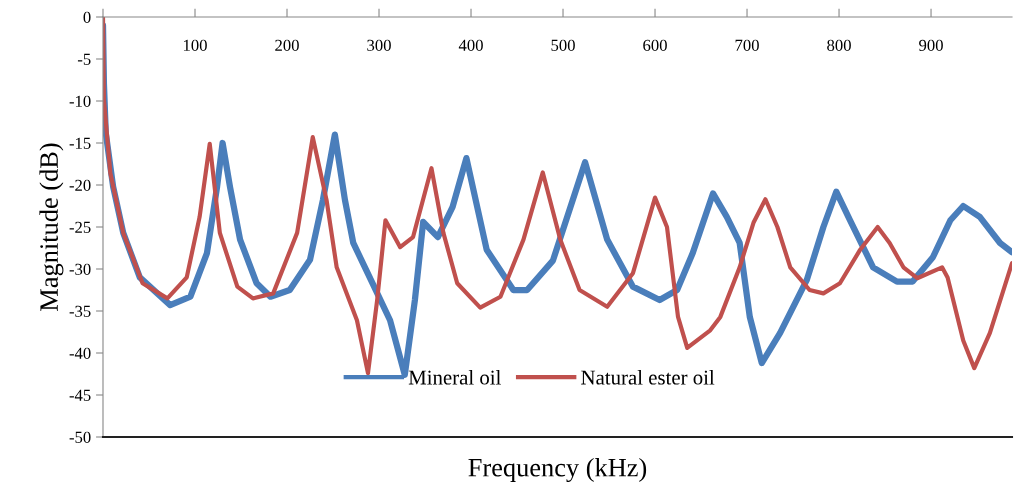 The height and width of the screenshot is (486, 1014). I want to click on y-tick-label: -30, so click(80, 269).